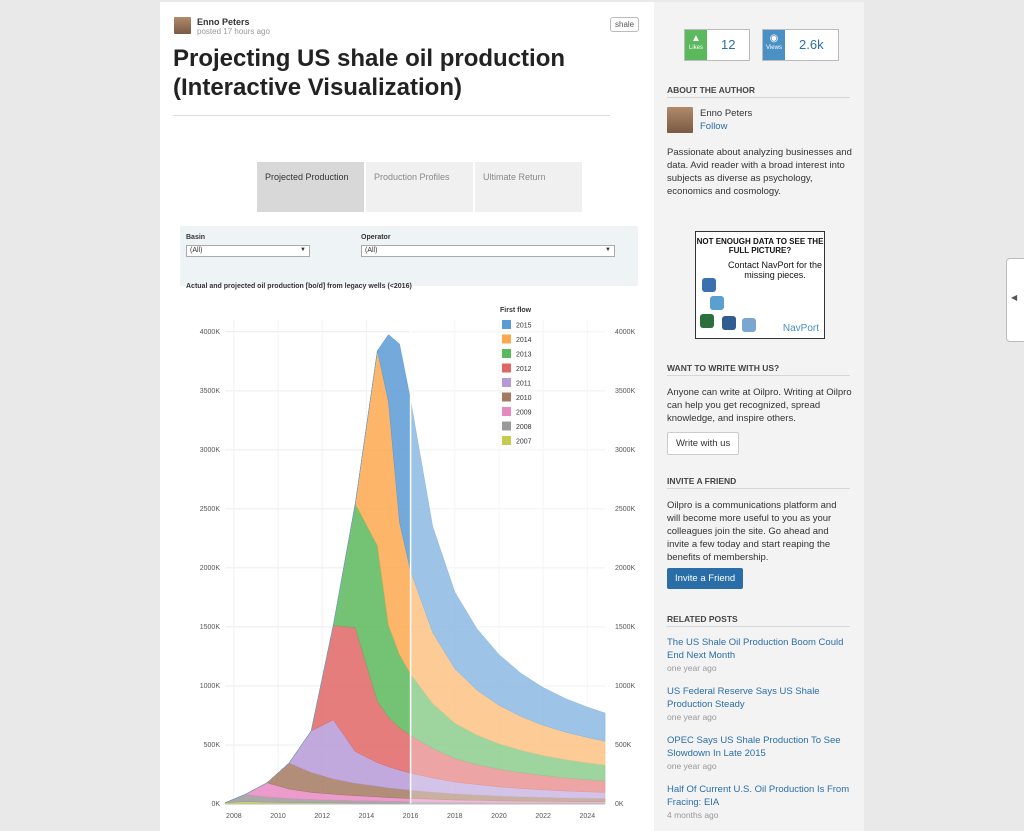  What do you see at coordinates (702, 619) in the screenshot?
I see `related-heading: Related posts` at bounding box center [702, 619].